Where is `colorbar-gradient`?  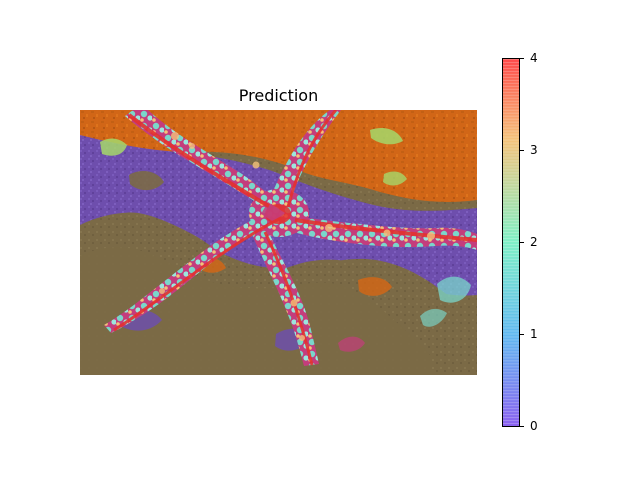
colorbar-gradient is located at coordinates (511, 242).